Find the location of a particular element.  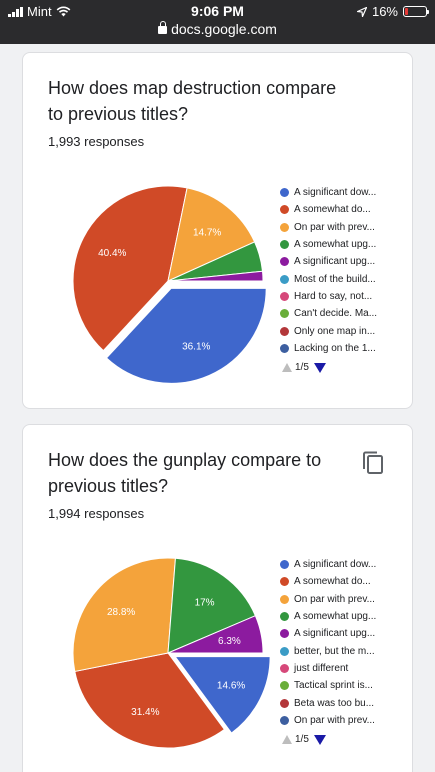

legend-item: just different is located at coordinates (344, 668).